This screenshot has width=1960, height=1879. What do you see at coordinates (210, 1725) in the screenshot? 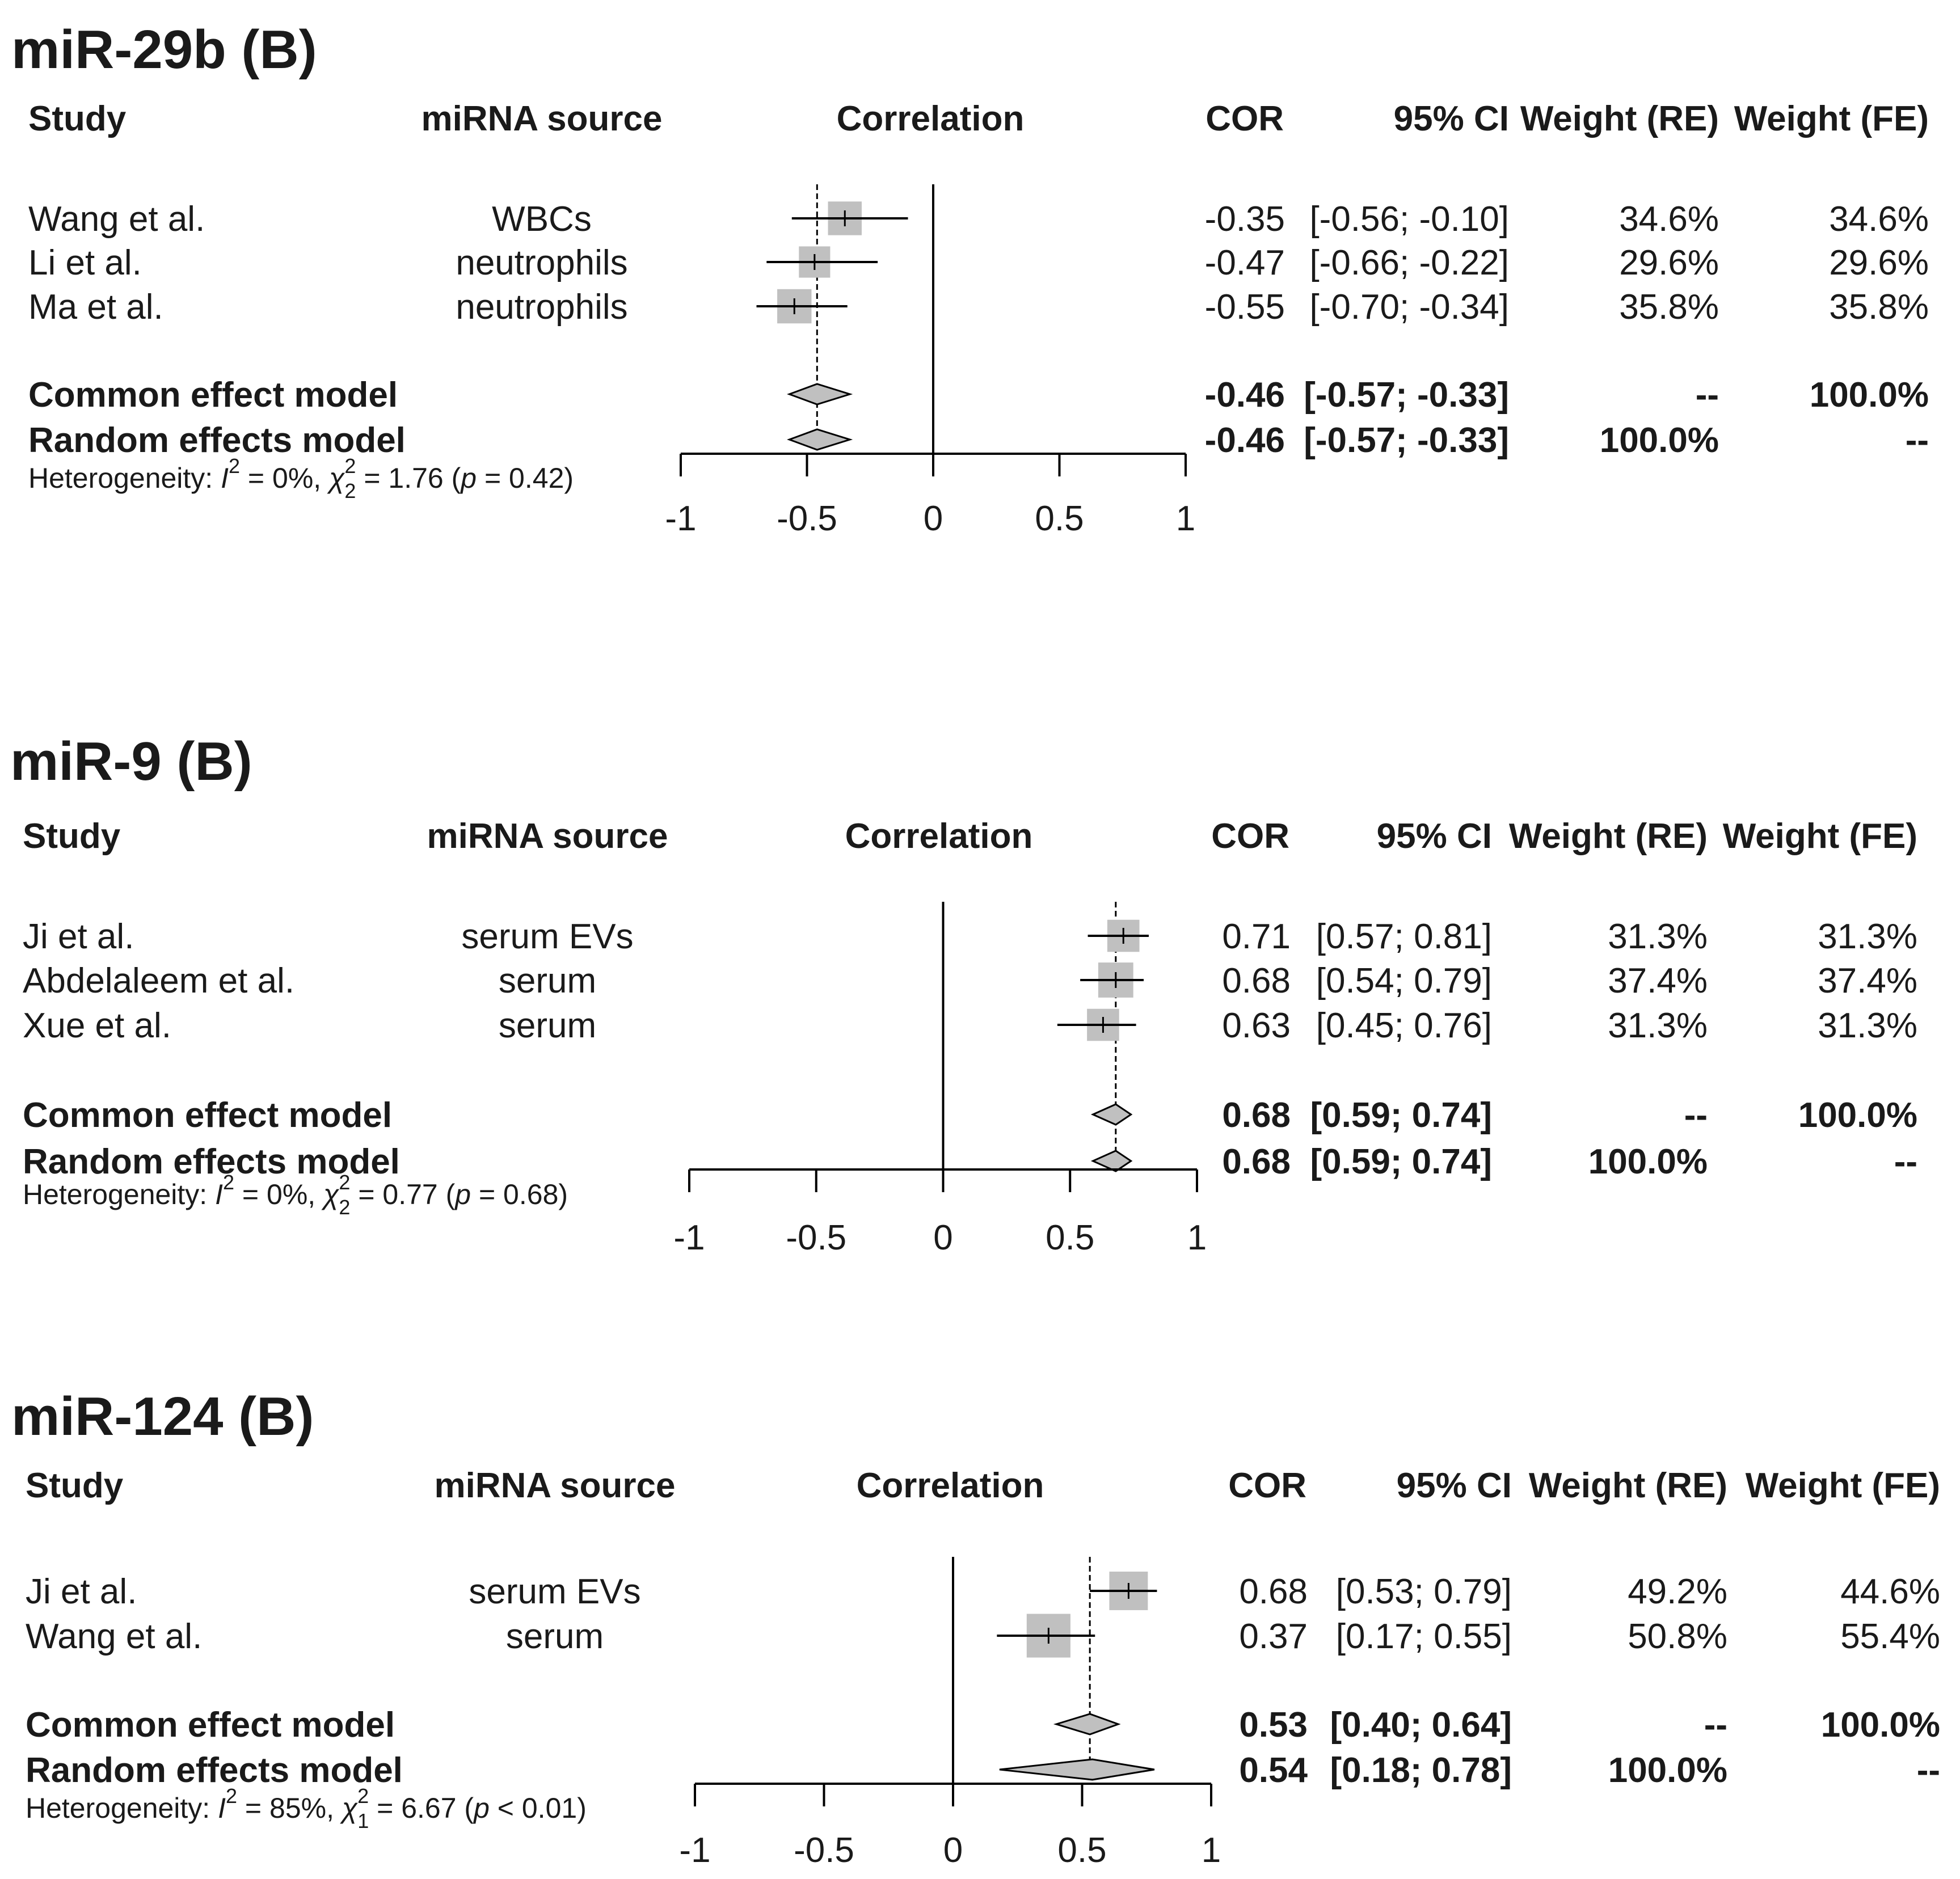
I see `common-effect-label: Common effect model` at bounding box center [210, 1725].